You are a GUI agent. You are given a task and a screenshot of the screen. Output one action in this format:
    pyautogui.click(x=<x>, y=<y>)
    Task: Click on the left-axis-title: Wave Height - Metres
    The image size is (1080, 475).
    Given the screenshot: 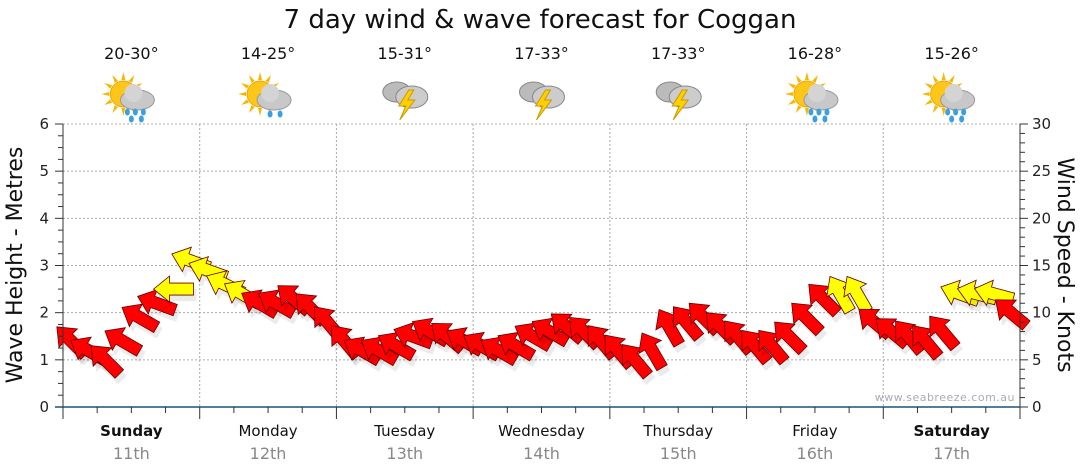 What is the action you would take?
    pyautogui.click(x=15, y=265)
    